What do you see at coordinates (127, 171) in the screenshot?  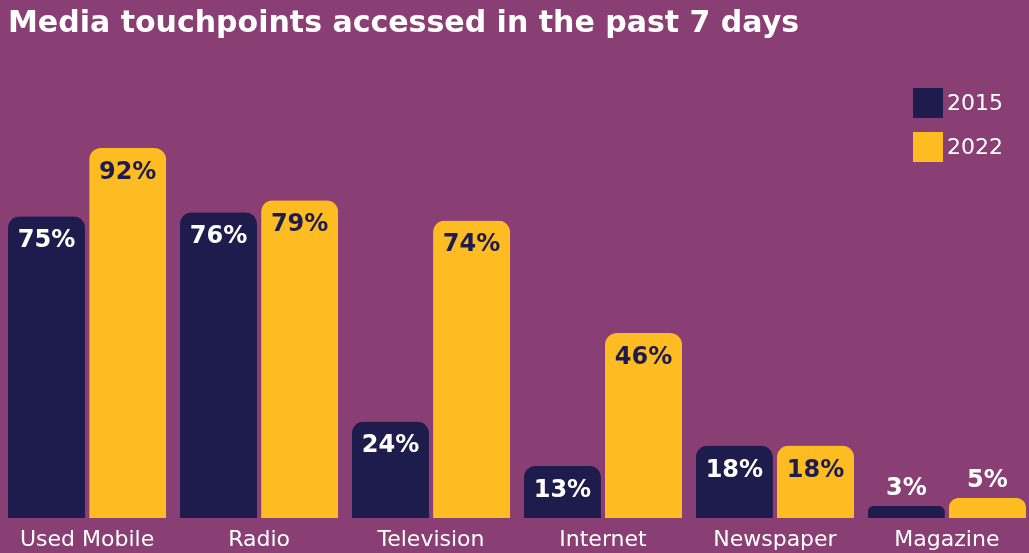 I see `data-label: 92%` at bounding box center [127, 171].